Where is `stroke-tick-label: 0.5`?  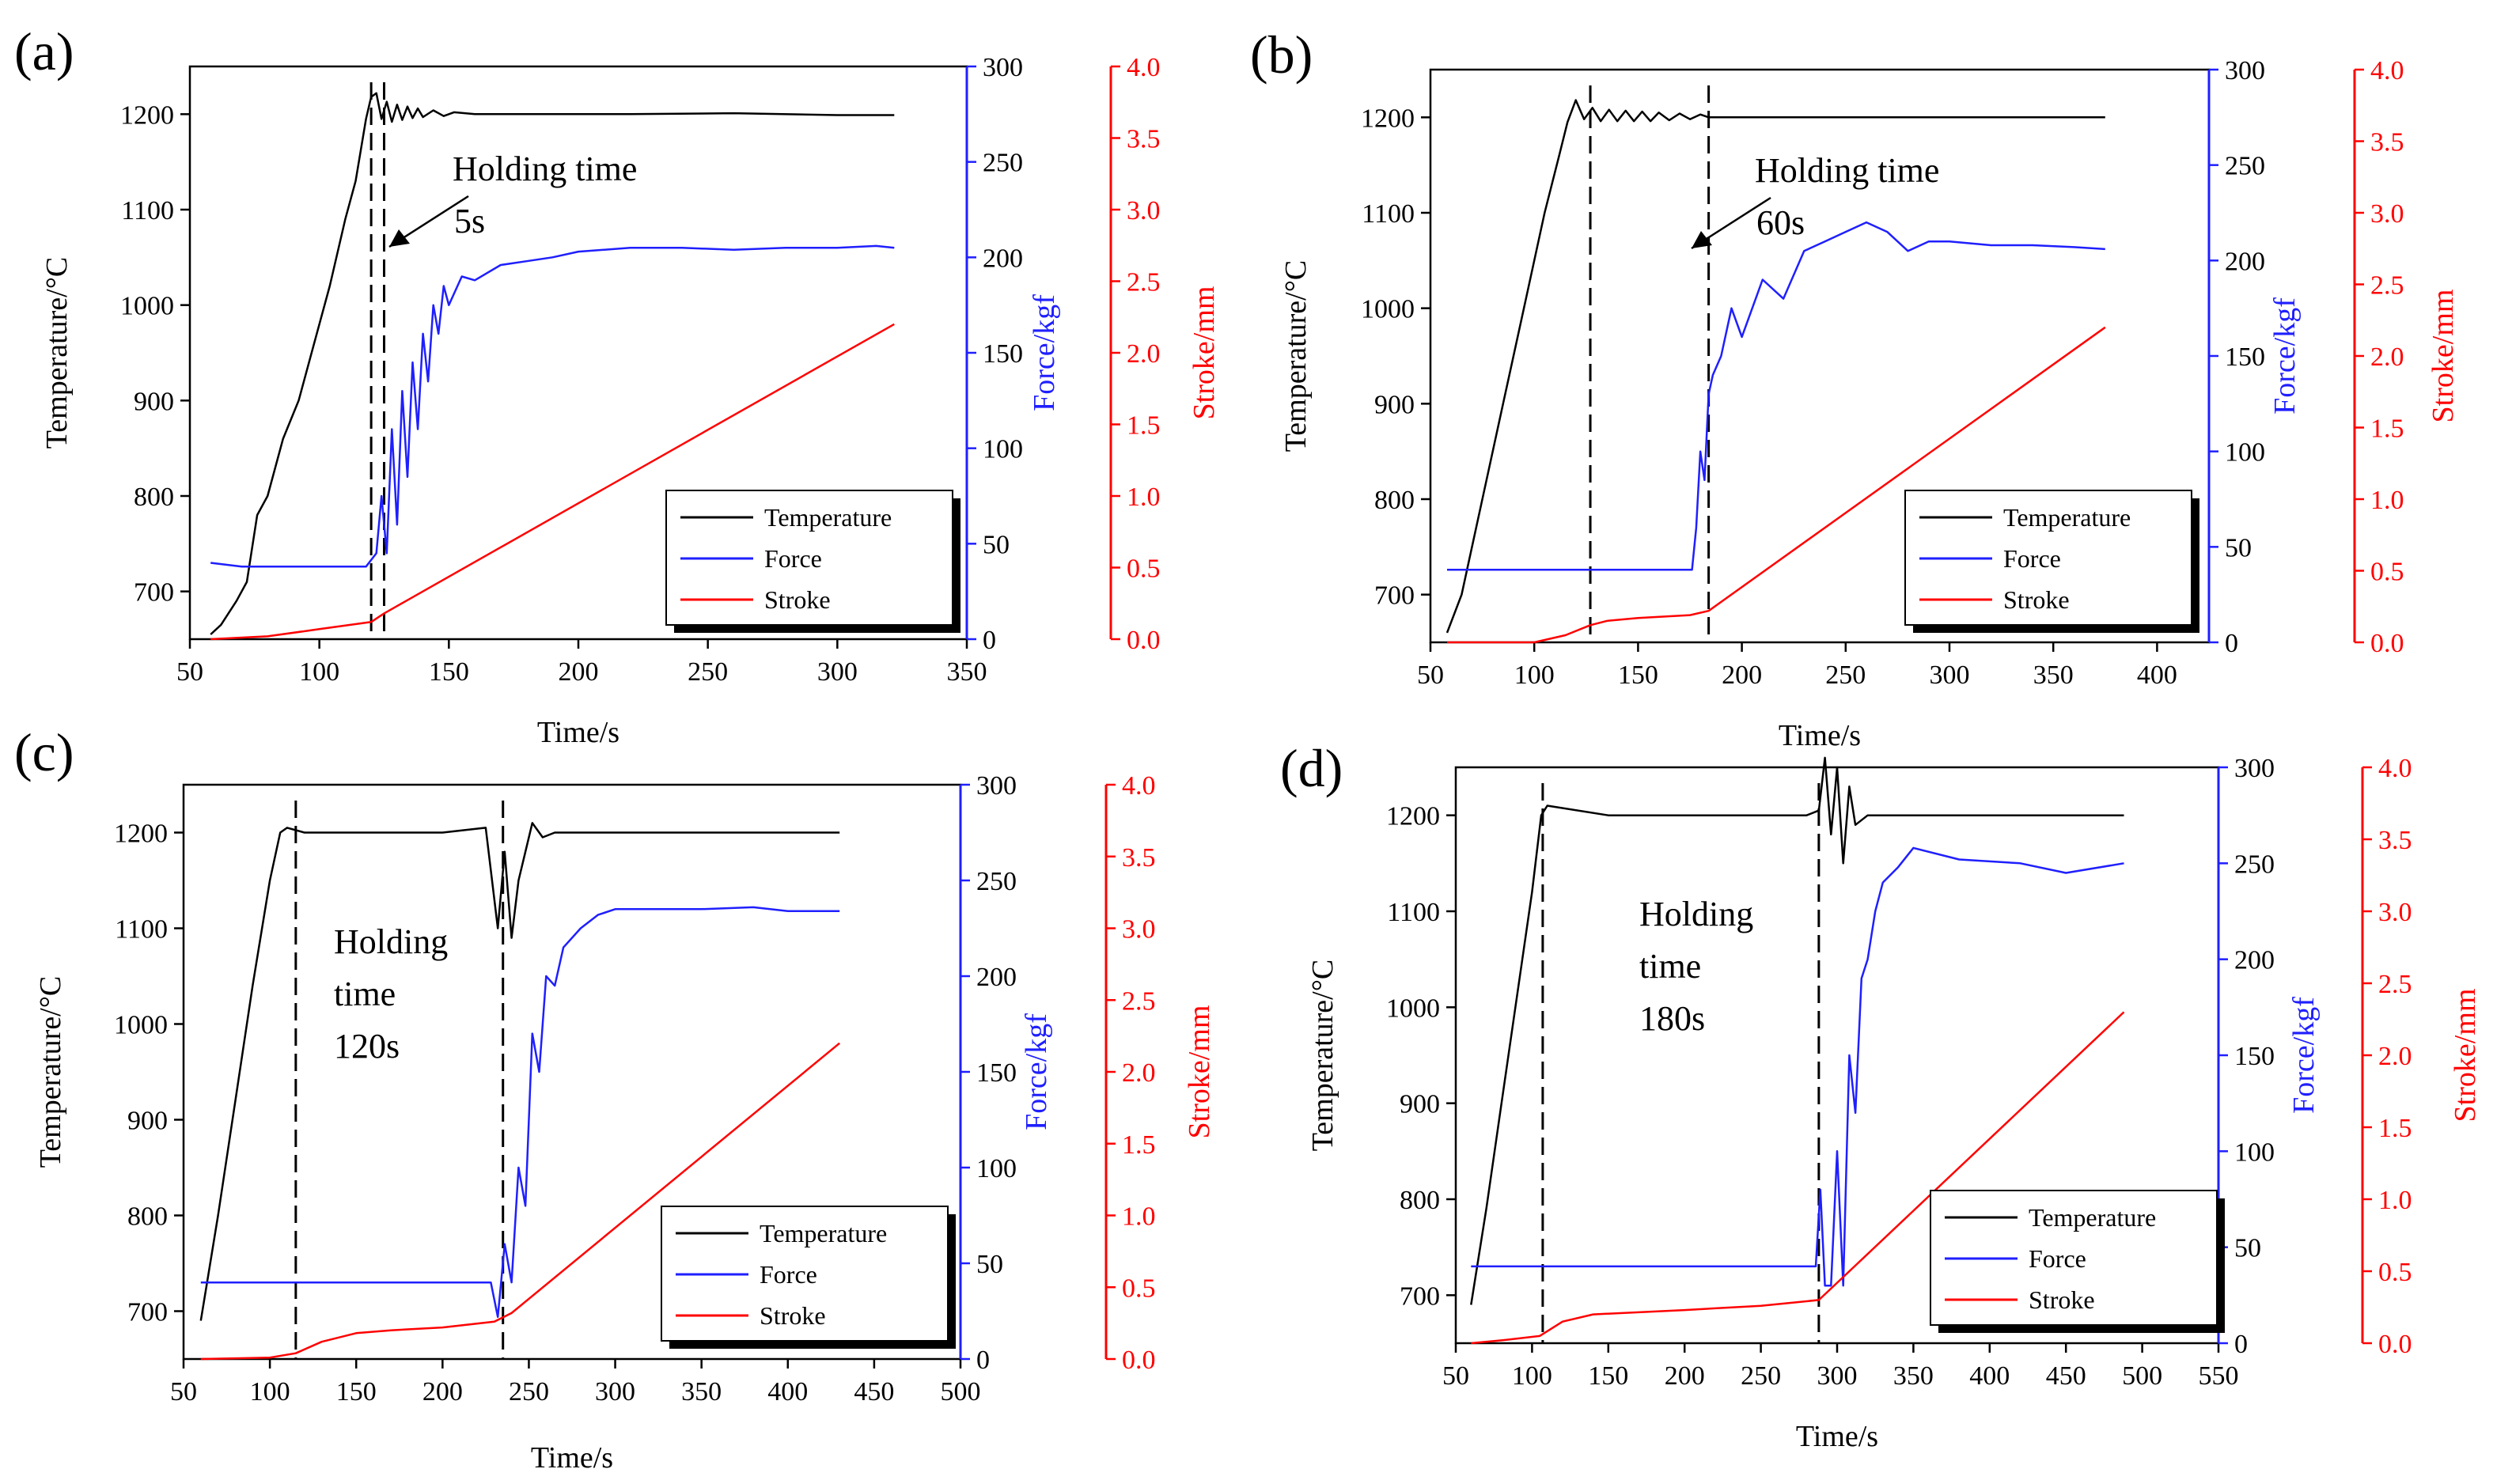 stroke-tick-label: 0.5 is located at coordinates (2395, 1272).